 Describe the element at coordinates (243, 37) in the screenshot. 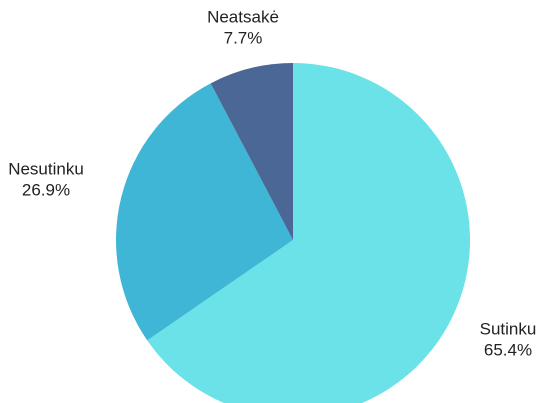

I see `slice-value-label: 7.7%` at that location.